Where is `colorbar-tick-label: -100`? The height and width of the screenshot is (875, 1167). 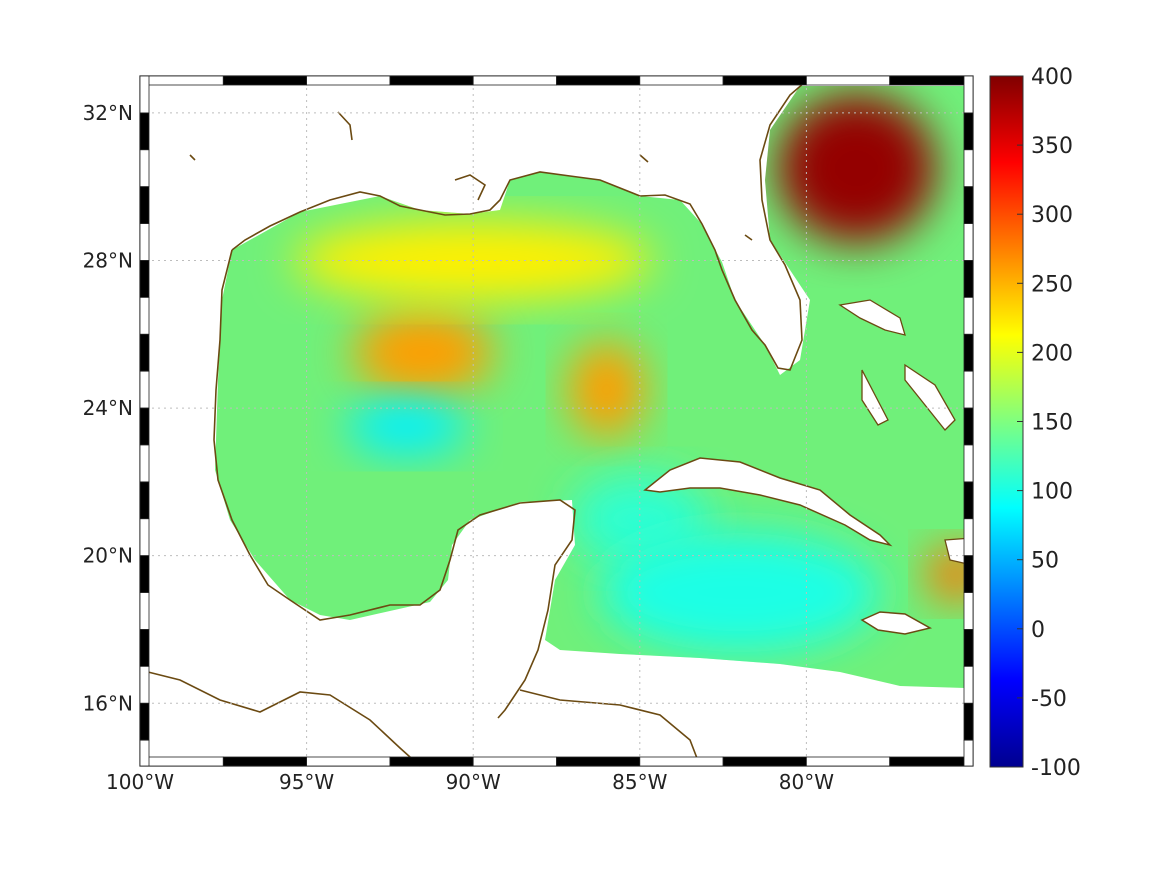
colorbar-tick-label: -100 is located at coordinates (1056, 768).